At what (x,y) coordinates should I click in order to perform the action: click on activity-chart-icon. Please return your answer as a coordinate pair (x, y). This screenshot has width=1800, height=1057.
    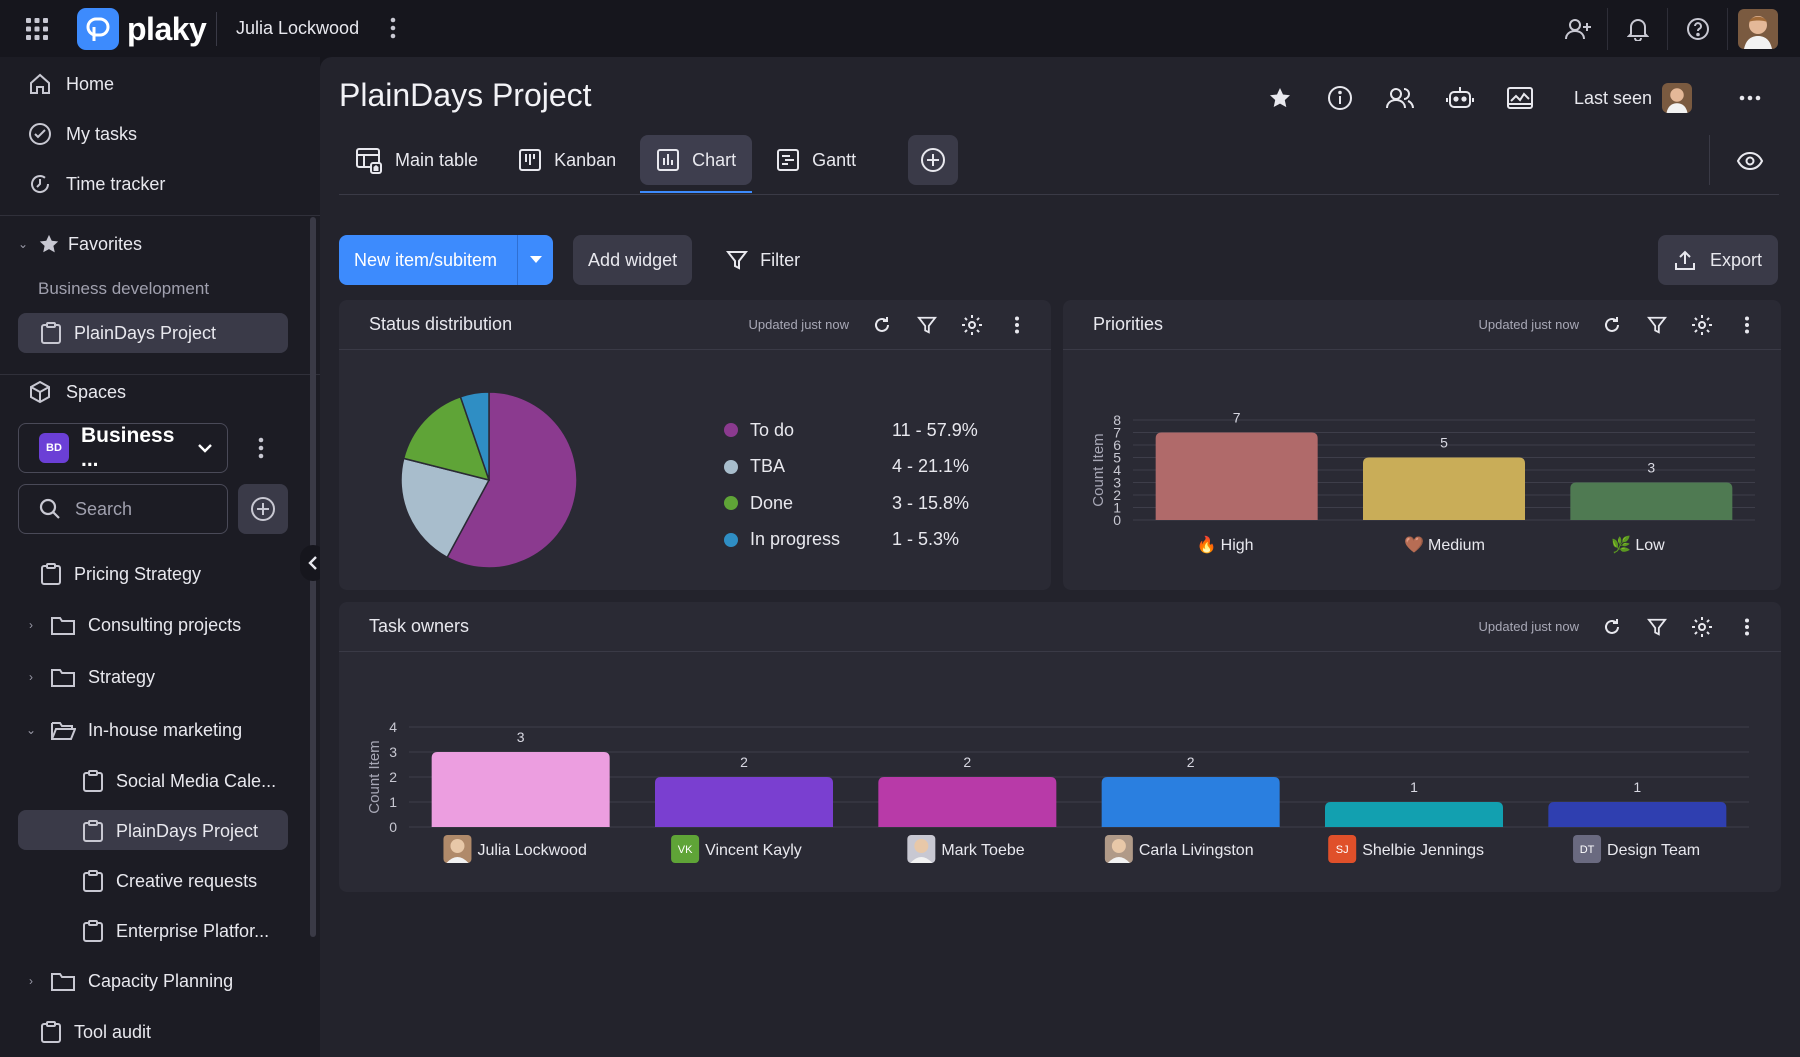
    Looking at the image, I should click on (1520, 98).